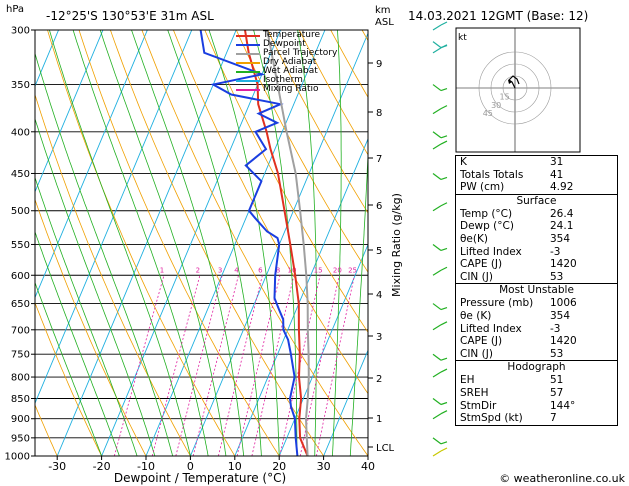 This screenshot has height=486, width=629. What do you see at coordinates (488, 113) in the screenshot?
I see `hodo-ring-label-45: 45` at bounding box center [488, 113].